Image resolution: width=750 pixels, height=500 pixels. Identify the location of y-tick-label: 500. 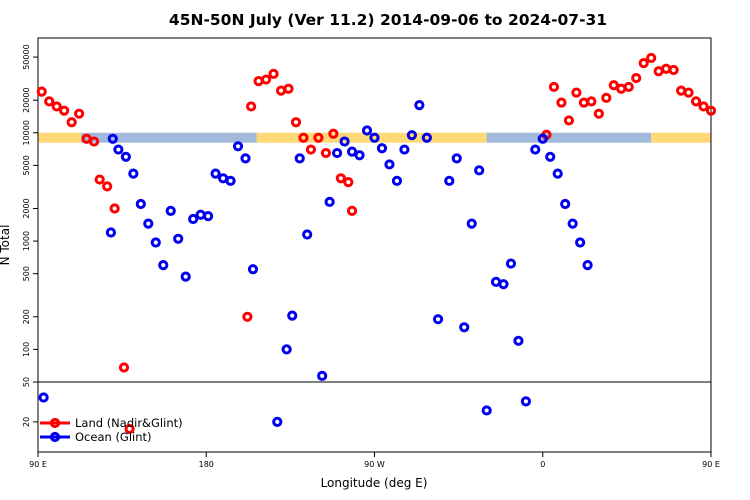
(26, 273).